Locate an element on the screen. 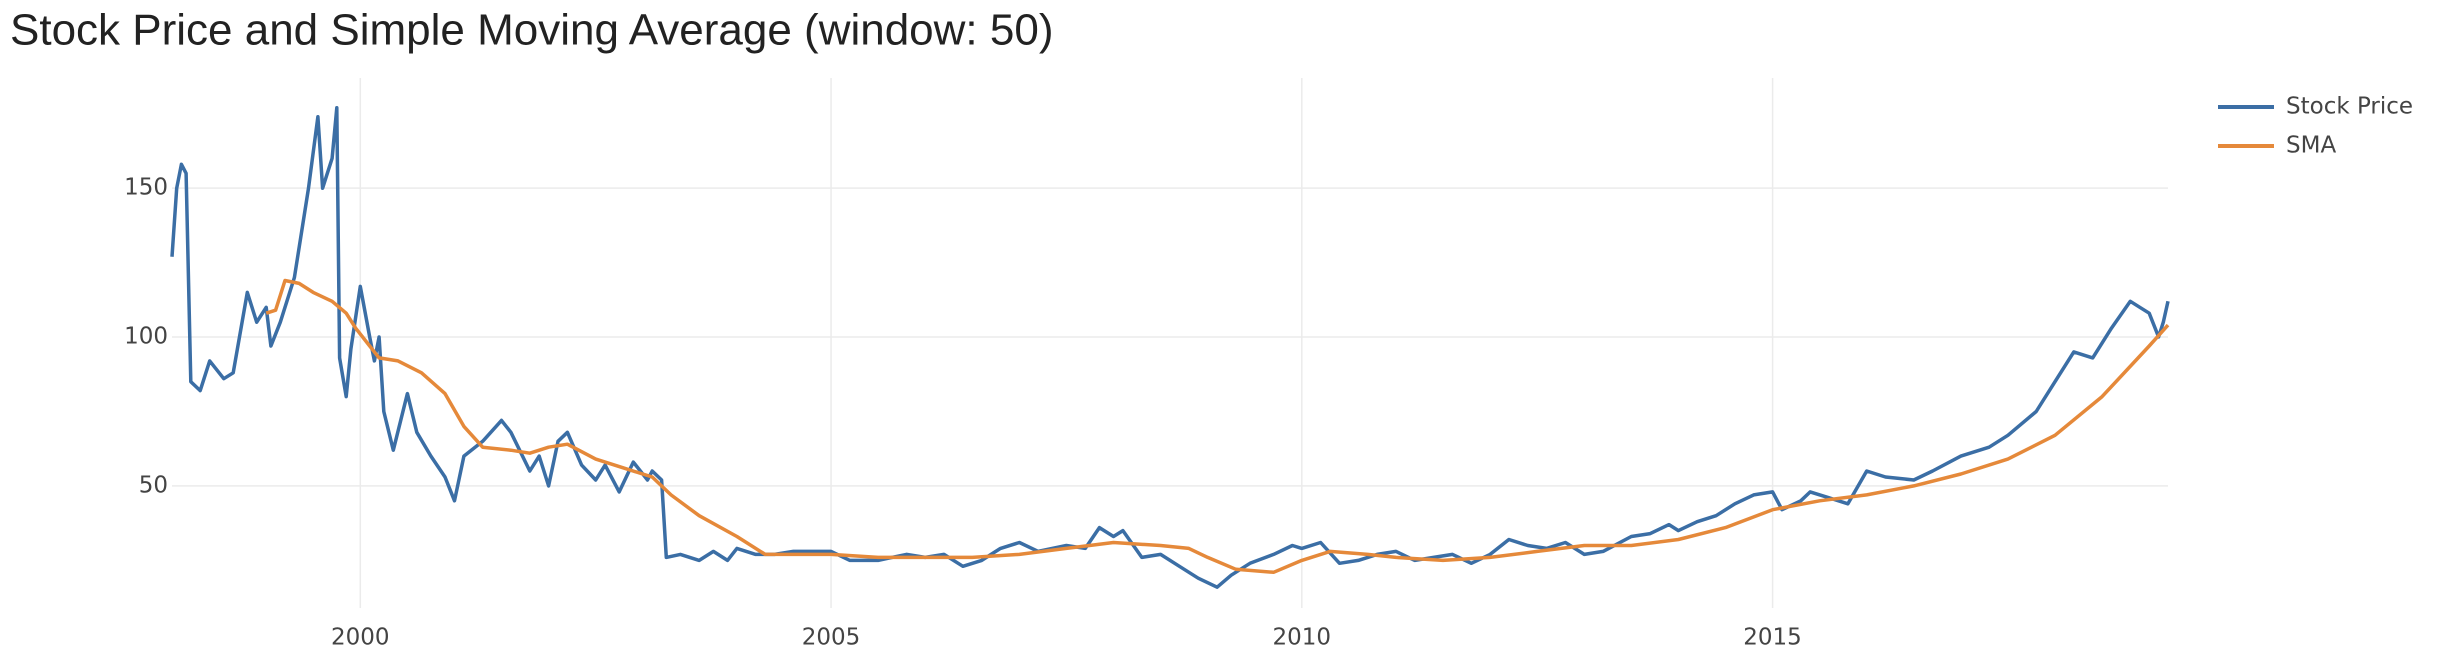 This screenshot has height=664, width=2446. y-tick-label: 150 is located at coordinates (146, 188).